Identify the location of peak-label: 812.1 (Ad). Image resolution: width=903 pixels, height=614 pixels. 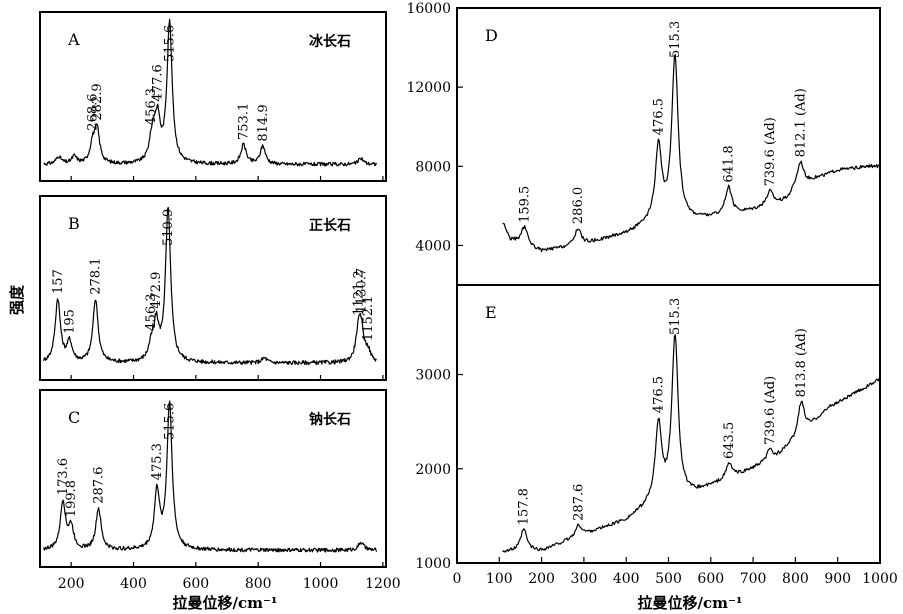
(801, 122).